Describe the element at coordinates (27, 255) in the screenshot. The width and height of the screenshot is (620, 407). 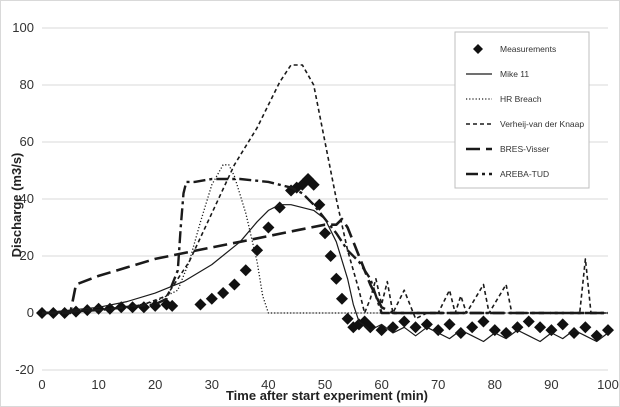
I see `y-tick-label: 20` at that location.